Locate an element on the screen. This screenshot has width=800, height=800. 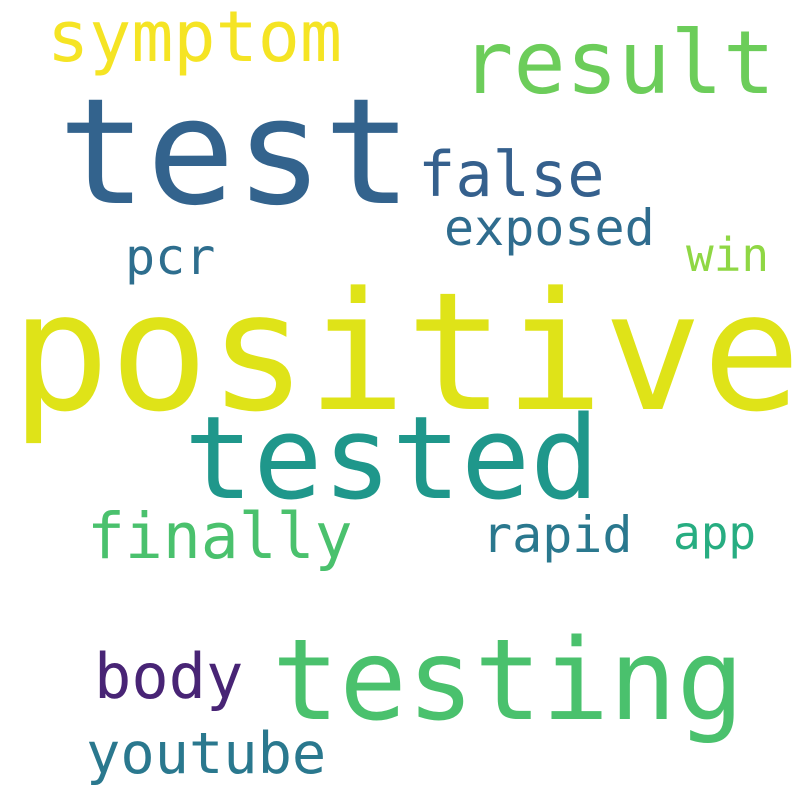
word-result: result is located at coordinates (618, 63).